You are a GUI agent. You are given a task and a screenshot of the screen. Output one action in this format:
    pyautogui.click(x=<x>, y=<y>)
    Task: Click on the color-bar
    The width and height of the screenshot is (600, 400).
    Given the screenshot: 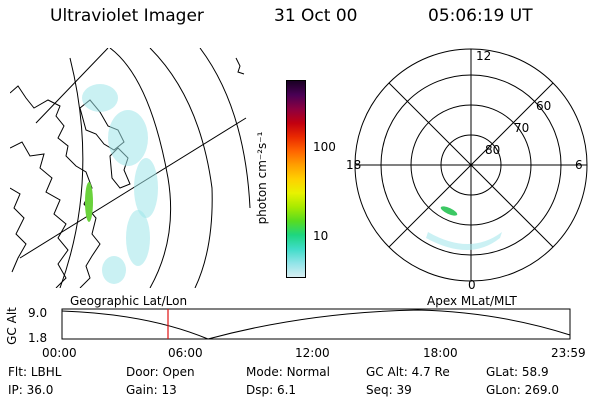 What is the action you would take?
    pyautogui.click(x=296, y=179)
    